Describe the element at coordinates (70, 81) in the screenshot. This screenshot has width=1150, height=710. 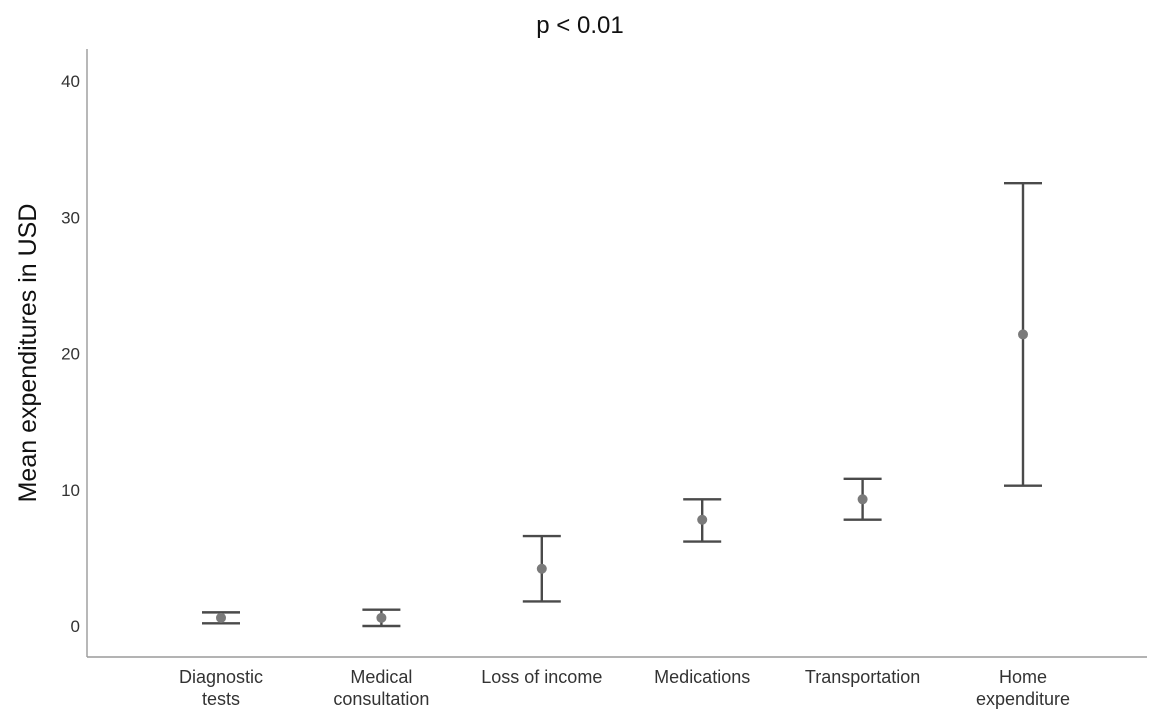
I see `y-tick-label: 40` at that location.